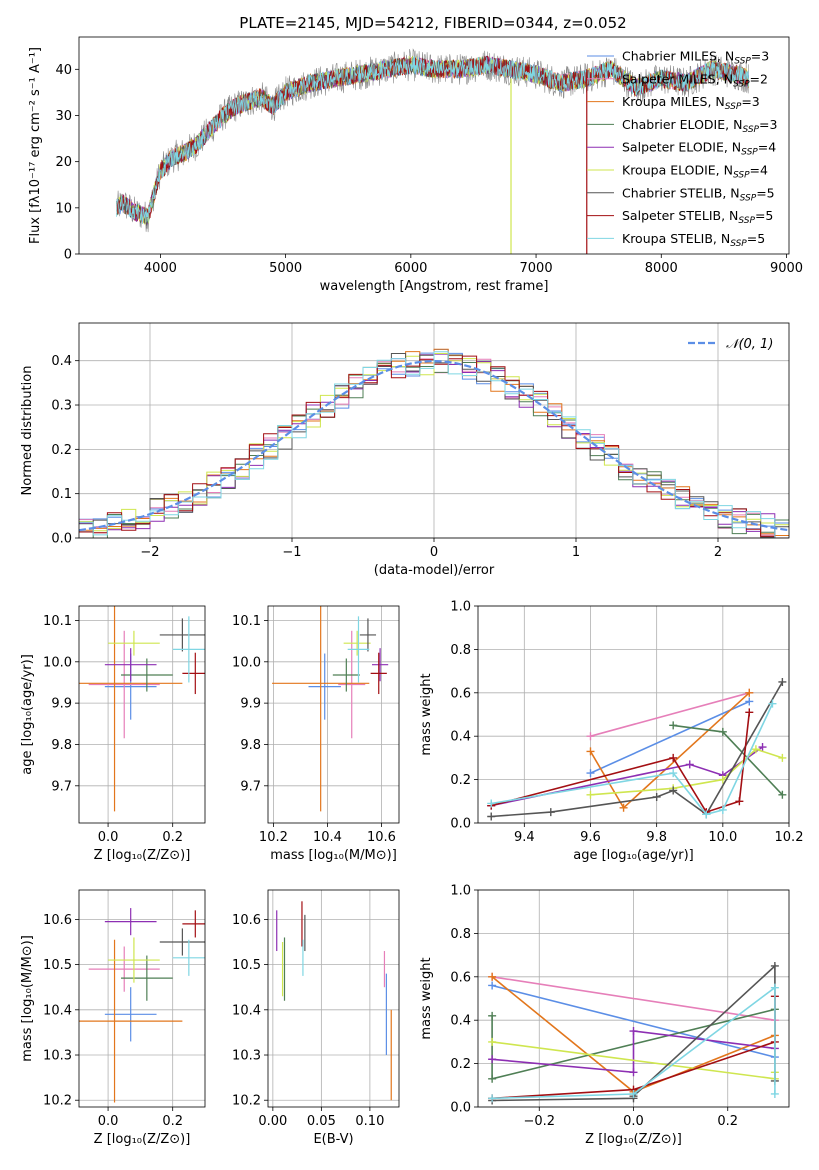 The height and width of the screenshot is (1170, 819). What do you see at coordinates (460, 977) in the screenshot?
I see `y-tick-label: 0.6` at bounding box center [460, 977].